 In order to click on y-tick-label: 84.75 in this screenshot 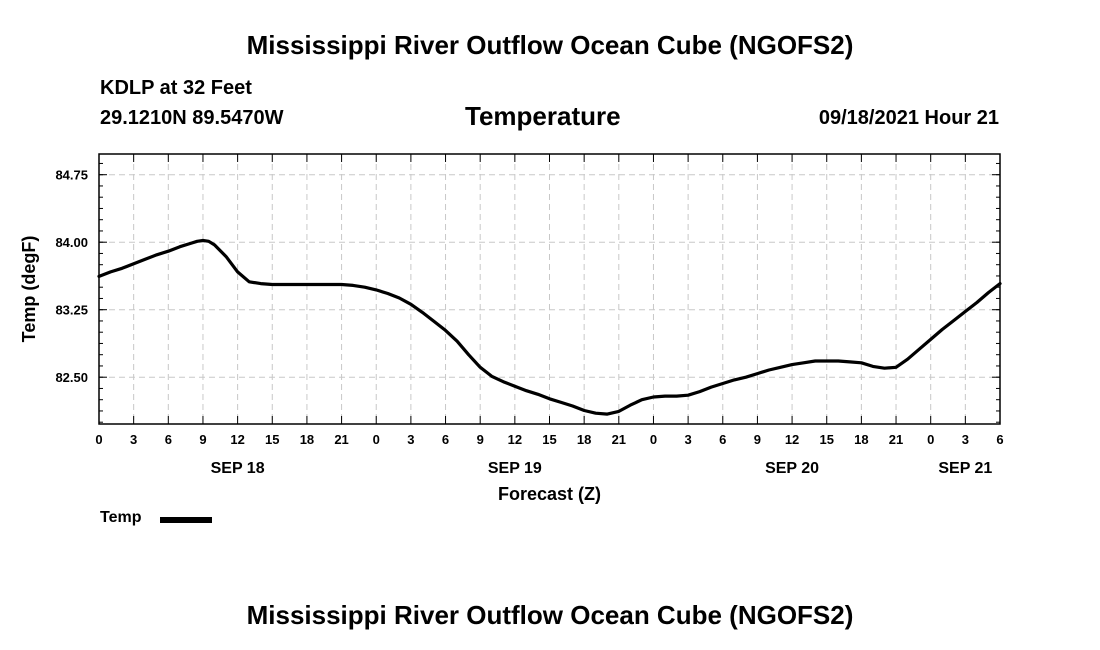, I will do `click(71, 175)`.